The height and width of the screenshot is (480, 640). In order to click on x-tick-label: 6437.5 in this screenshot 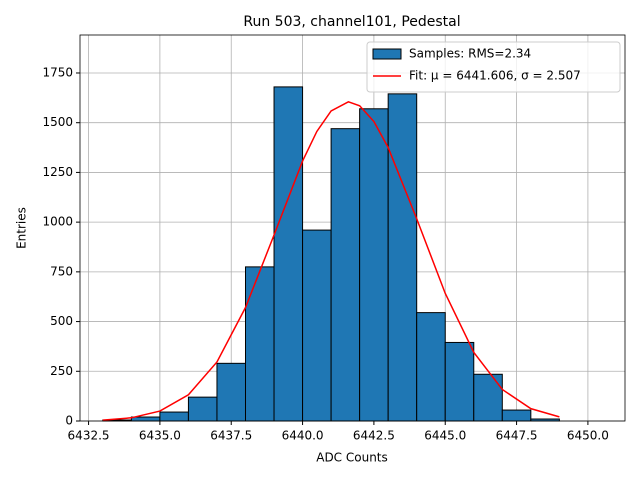, I will do `click(231, 436)`.